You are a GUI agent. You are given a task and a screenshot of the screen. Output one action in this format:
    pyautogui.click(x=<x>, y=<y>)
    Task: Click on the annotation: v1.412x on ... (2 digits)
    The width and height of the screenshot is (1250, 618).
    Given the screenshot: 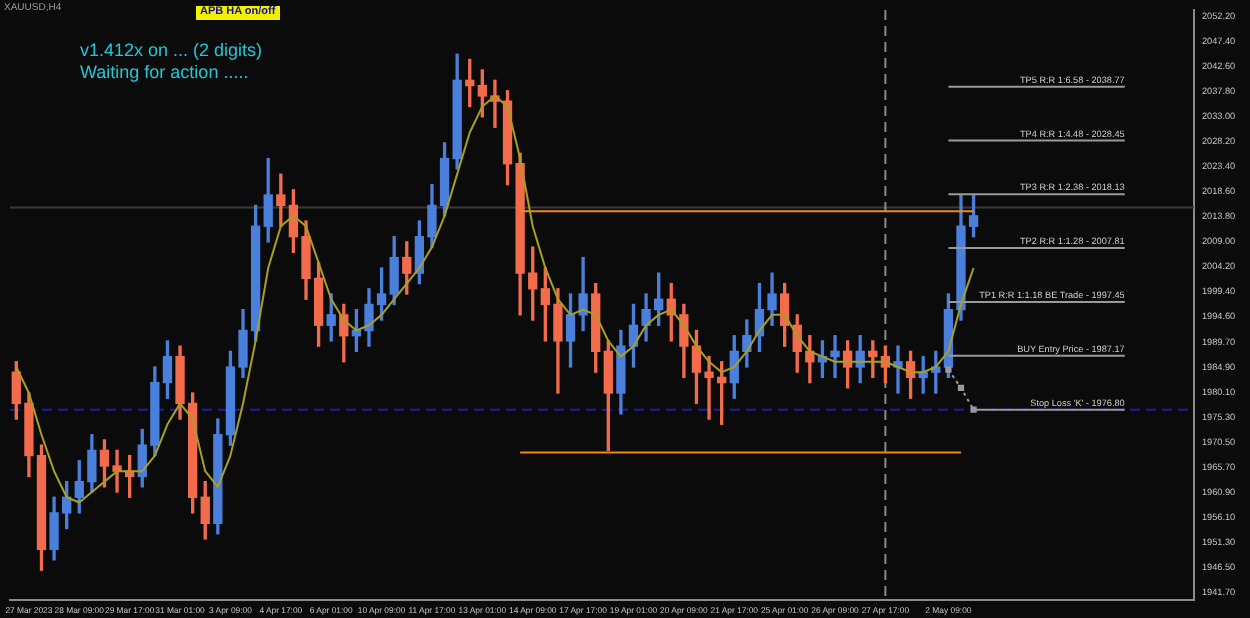 What is the action you would take?
    pyautogui.click(x=171, y=51)
    